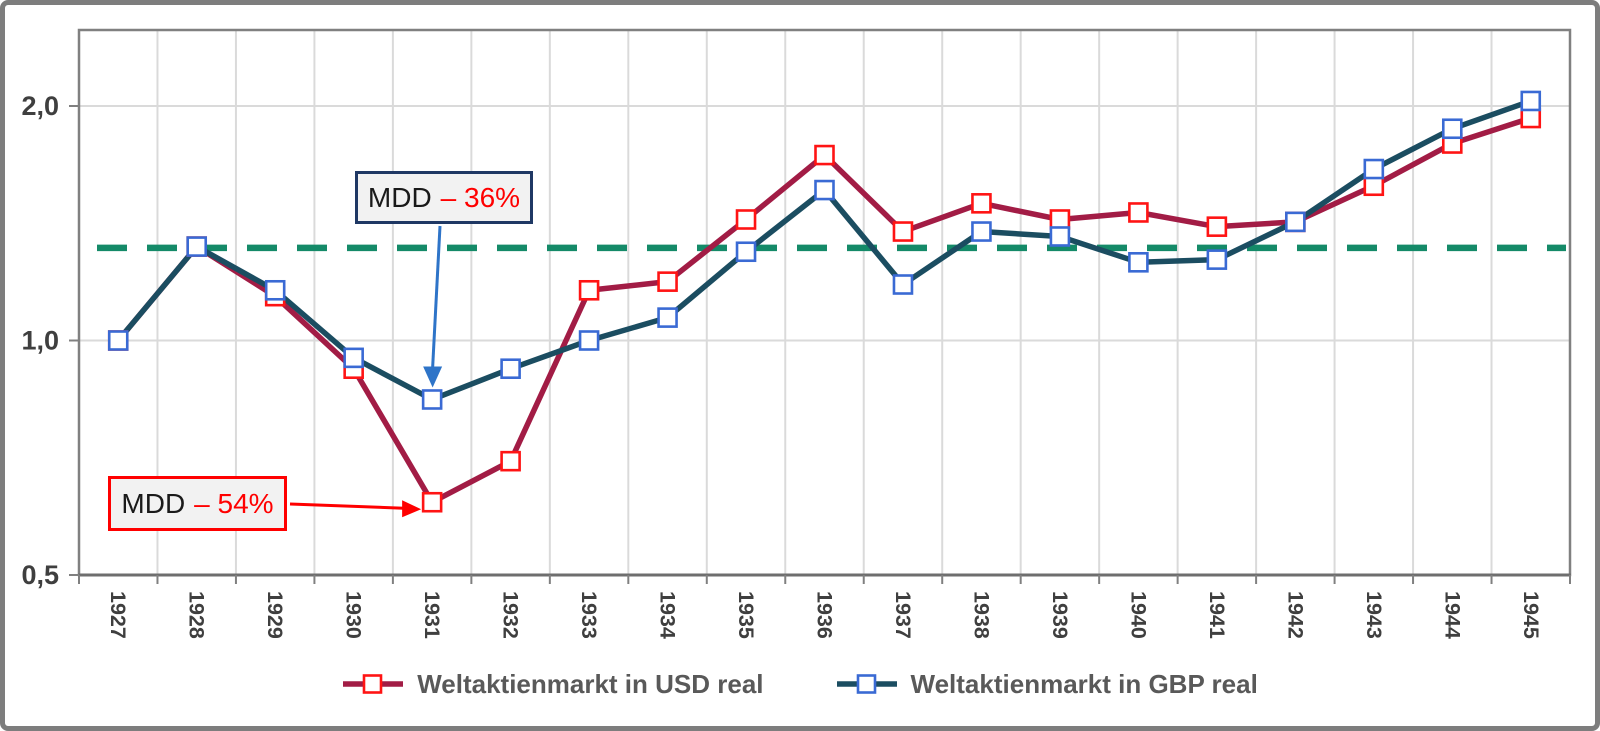  I want to click on marker-gbp-1927, so click(118, 340).